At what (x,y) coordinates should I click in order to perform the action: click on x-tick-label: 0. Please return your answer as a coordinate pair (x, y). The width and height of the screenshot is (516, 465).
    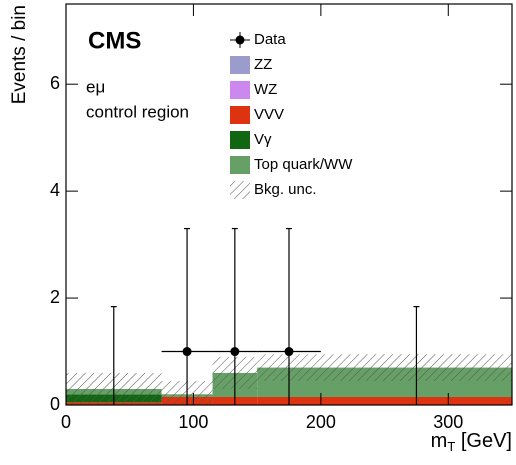
    Looking at the image, I should click on (66, 422).